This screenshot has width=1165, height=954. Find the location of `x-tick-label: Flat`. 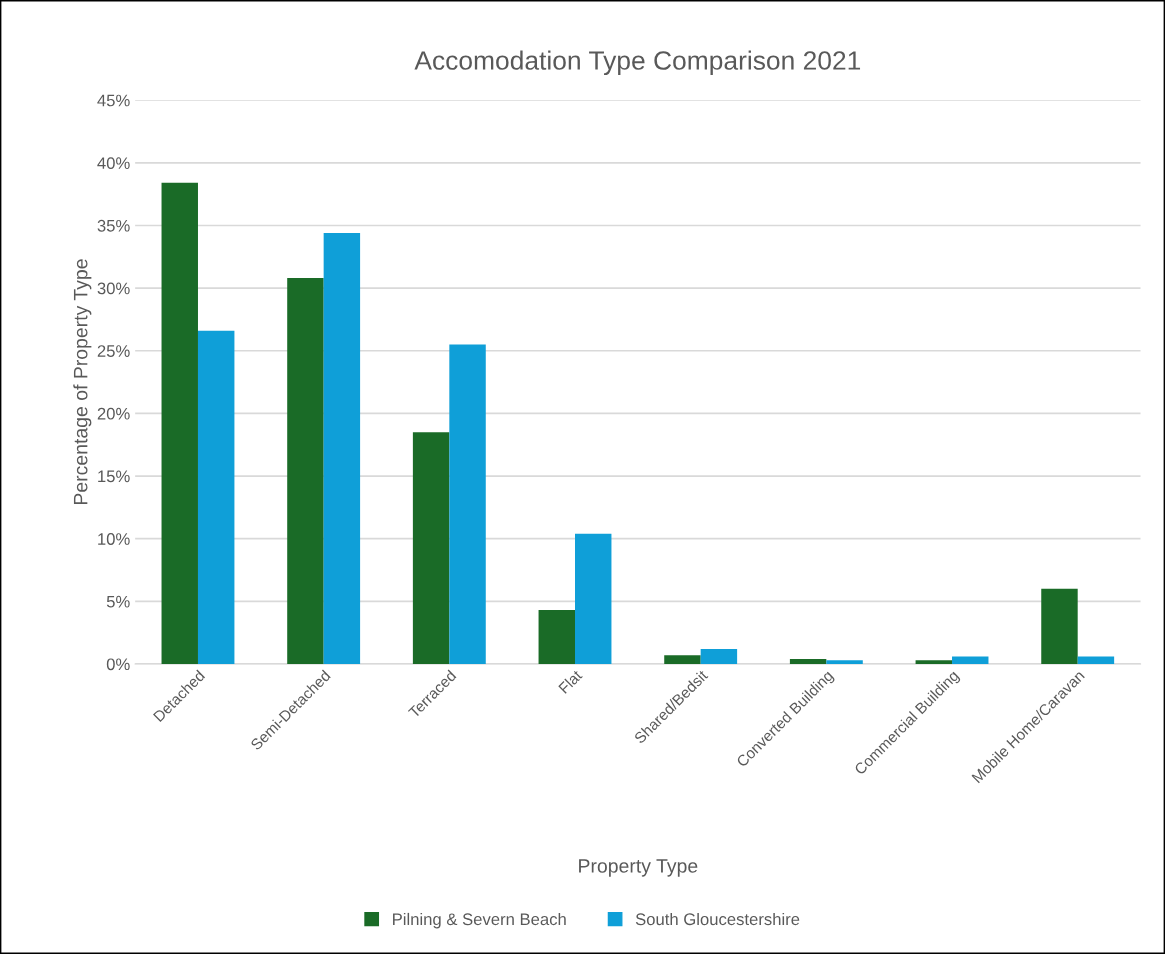

x-tick-label: Flat is located at coordinates (570, 681).